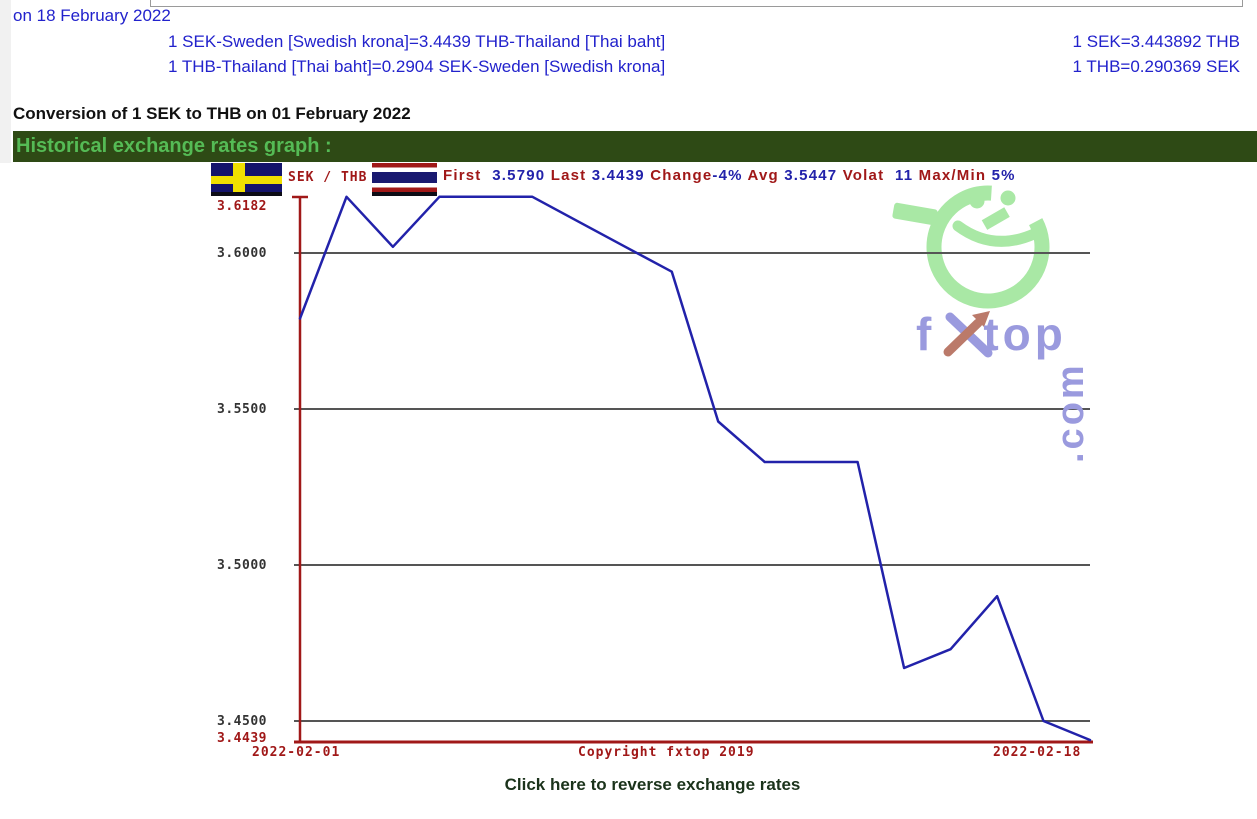  What do you see at coordinates (926, 334) in the screenshot?
I see `watermark-text-f: f` at bounding box center [926, 334].